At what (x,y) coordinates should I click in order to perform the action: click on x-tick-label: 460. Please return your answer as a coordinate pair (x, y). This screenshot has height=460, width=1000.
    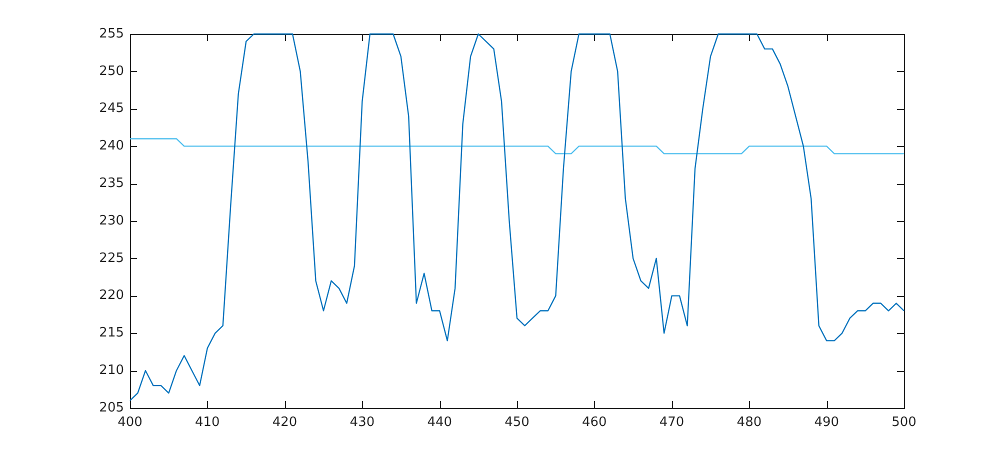
    Looking at the image, I should click on (594, 422).